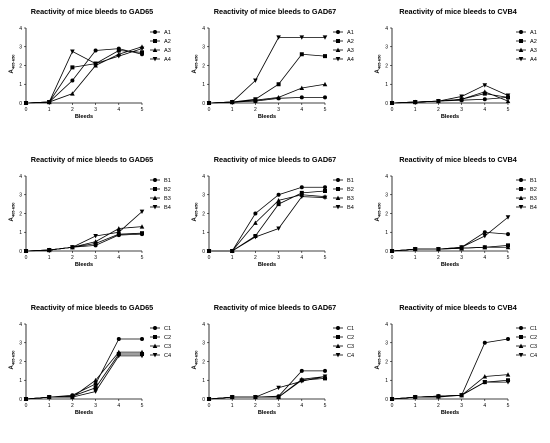 This screenshot has width=550, height=443. Describe the element at coordinates (386, 104) in the screenshot. I see `y-tick-label: 0` at that location.